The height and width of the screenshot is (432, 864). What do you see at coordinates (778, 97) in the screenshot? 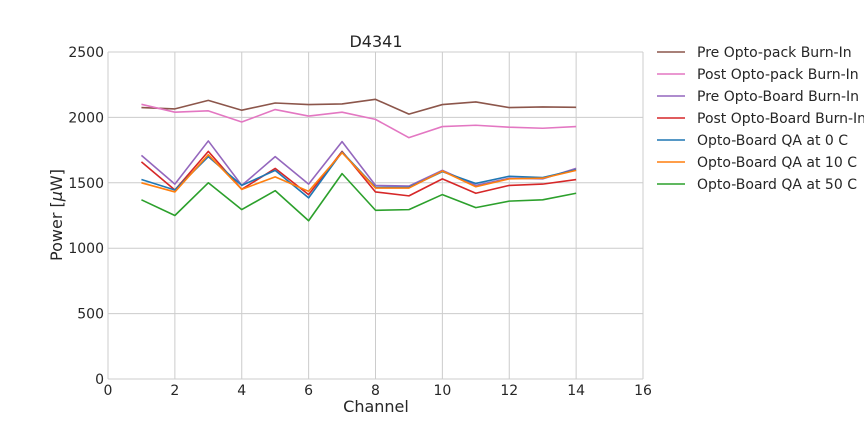
I see `legend-label: Pre Opto-Board Burn-In` at bounding box center [778, 97].